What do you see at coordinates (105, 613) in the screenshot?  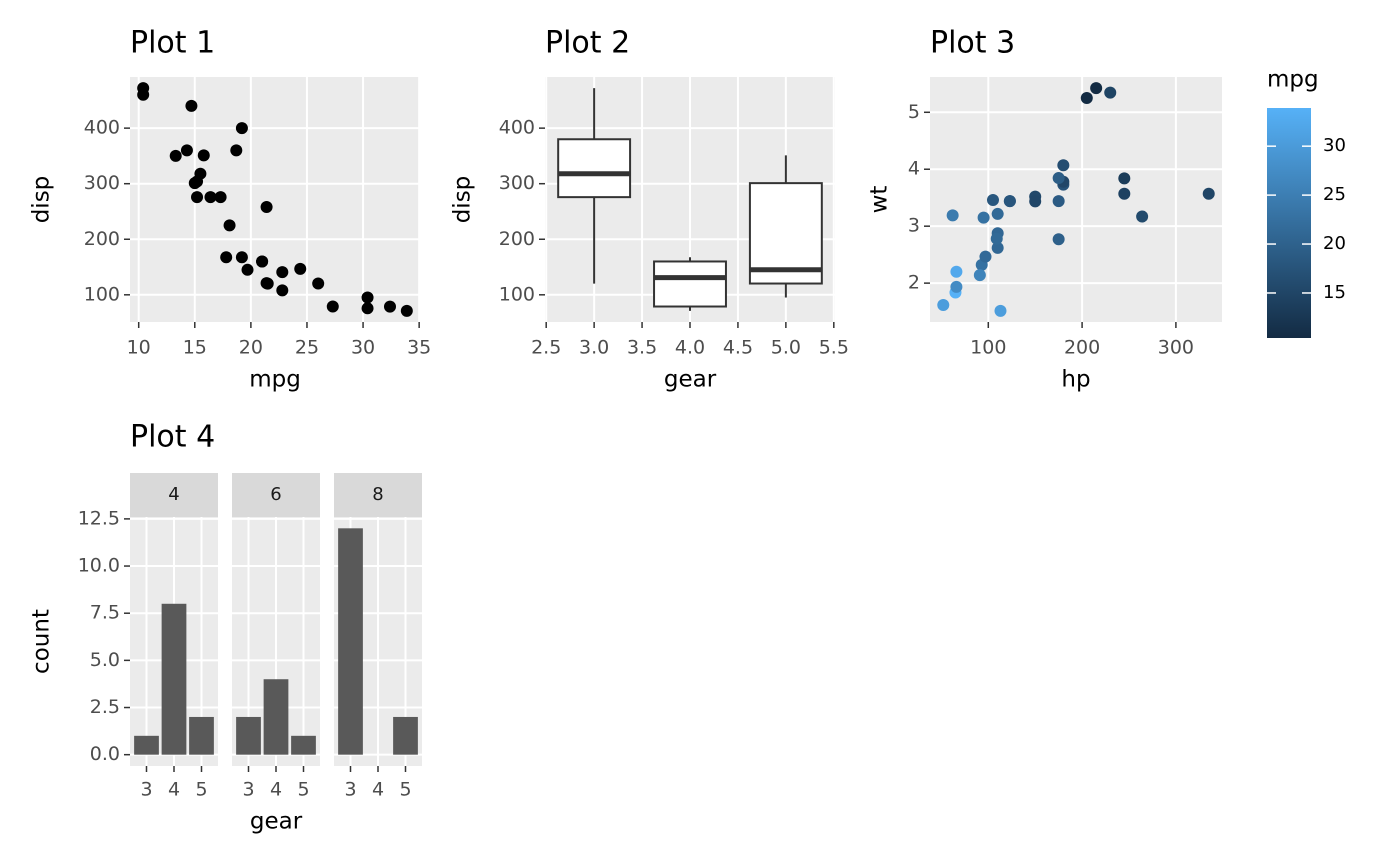 I see `y-tick-label: 7.5` at bounding box center [105, 613].